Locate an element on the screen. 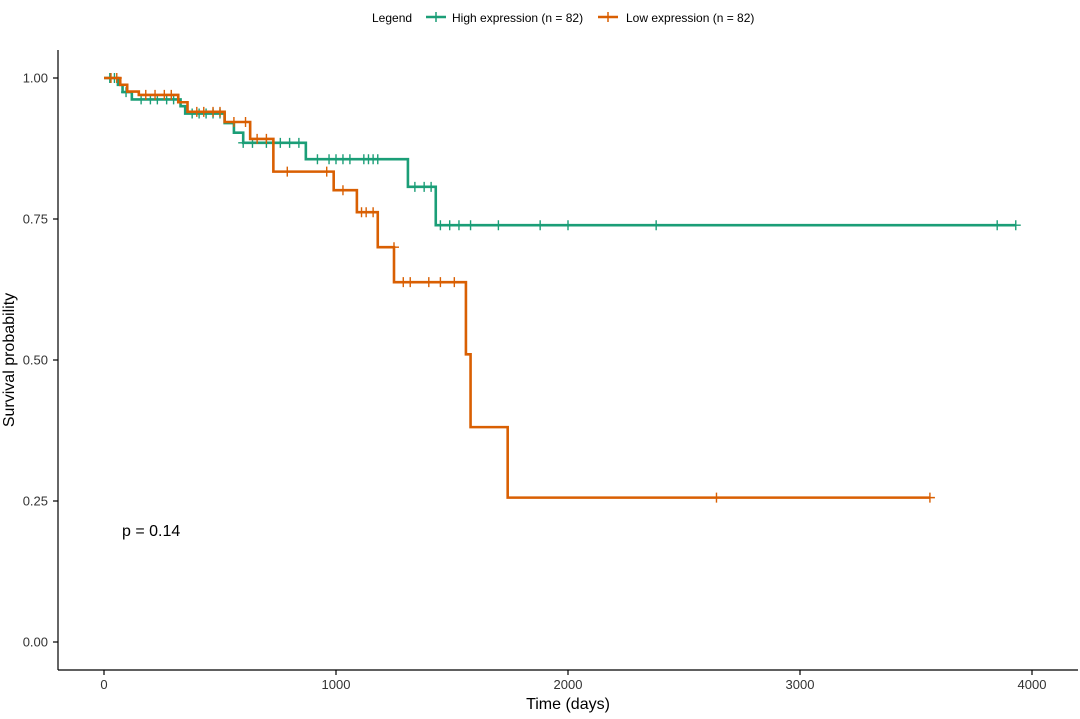  y-tick-label: 0.75 is located at coordinates (35, 219).